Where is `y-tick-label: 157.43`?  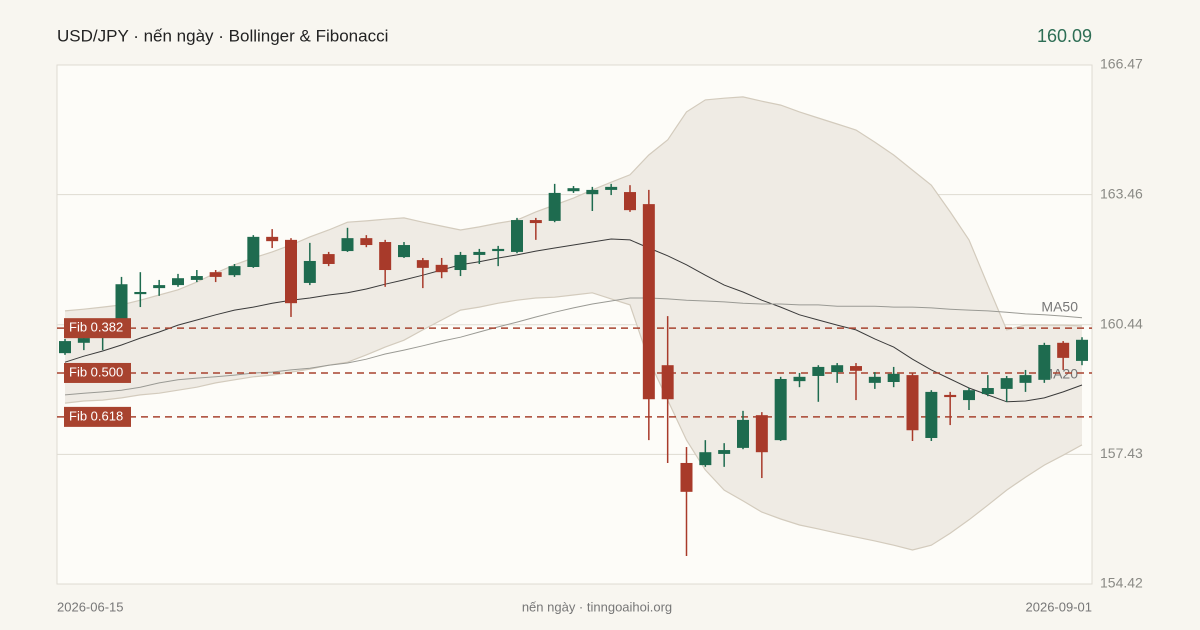 y-tick-label: 157.43 is located at coordinates (1121, 453).